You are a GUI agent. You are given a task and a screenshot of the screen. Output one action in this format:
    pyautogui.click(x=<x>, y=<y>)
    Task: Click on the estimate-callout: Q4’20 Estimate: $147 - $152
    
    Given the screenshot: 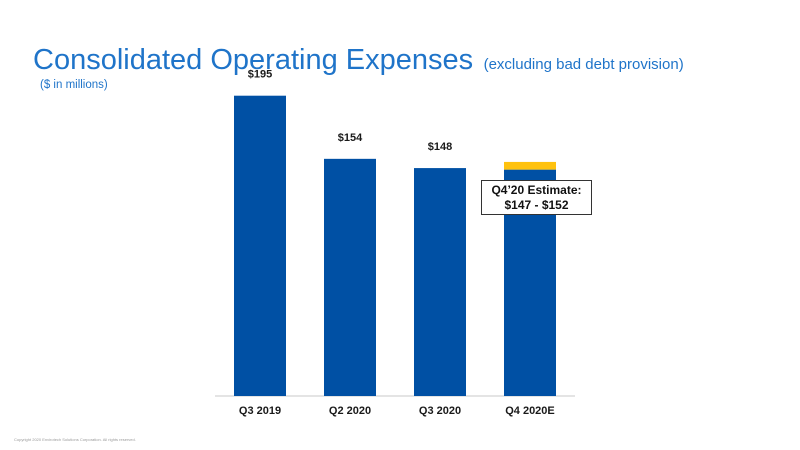 What is the action you would take?
    pyautogui.click(x=536, y=197)
    